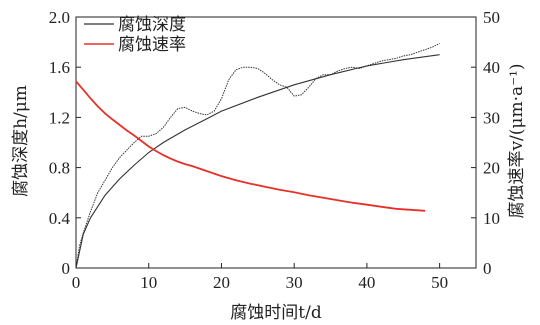 The image size is (540, 325). I want to click on y-left-tick-label: 1.6, so click(59, 67).